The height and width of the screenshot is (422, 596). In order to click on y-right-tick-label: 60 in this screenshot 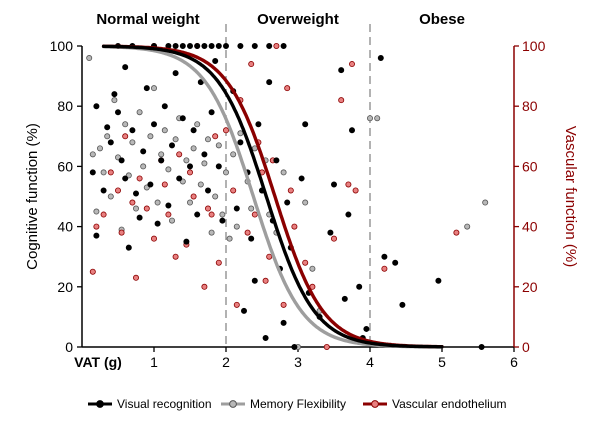, I will do `click(530, 166)`.